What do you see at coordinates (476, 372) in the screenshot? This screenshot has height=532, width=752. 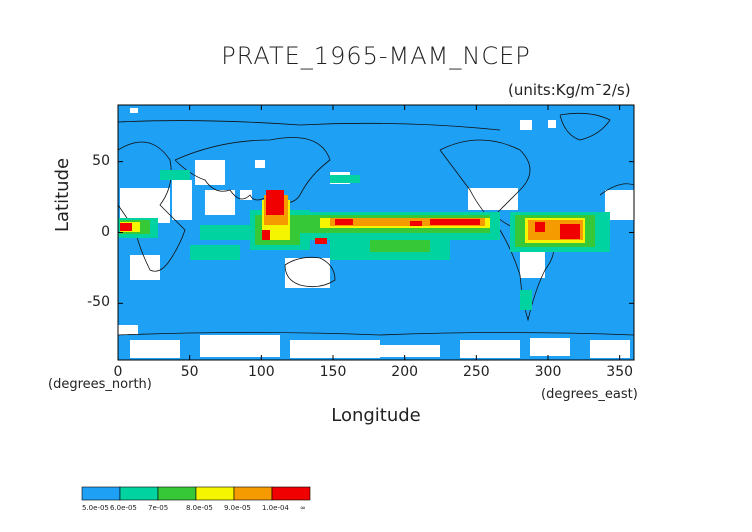 I see `x-tick-label: 250` at bounding box center [476, 372].